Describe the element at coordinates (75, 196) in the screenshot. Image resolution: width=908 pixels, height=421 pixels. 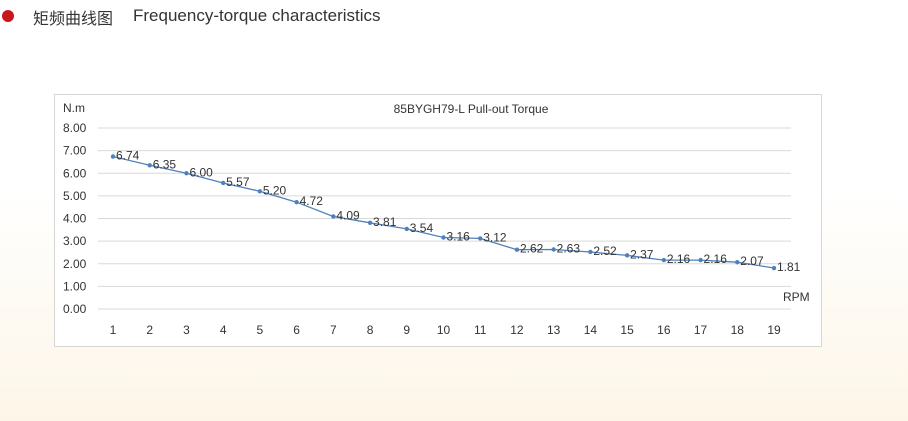
I see `y-tick-label: 5.00` at that location.